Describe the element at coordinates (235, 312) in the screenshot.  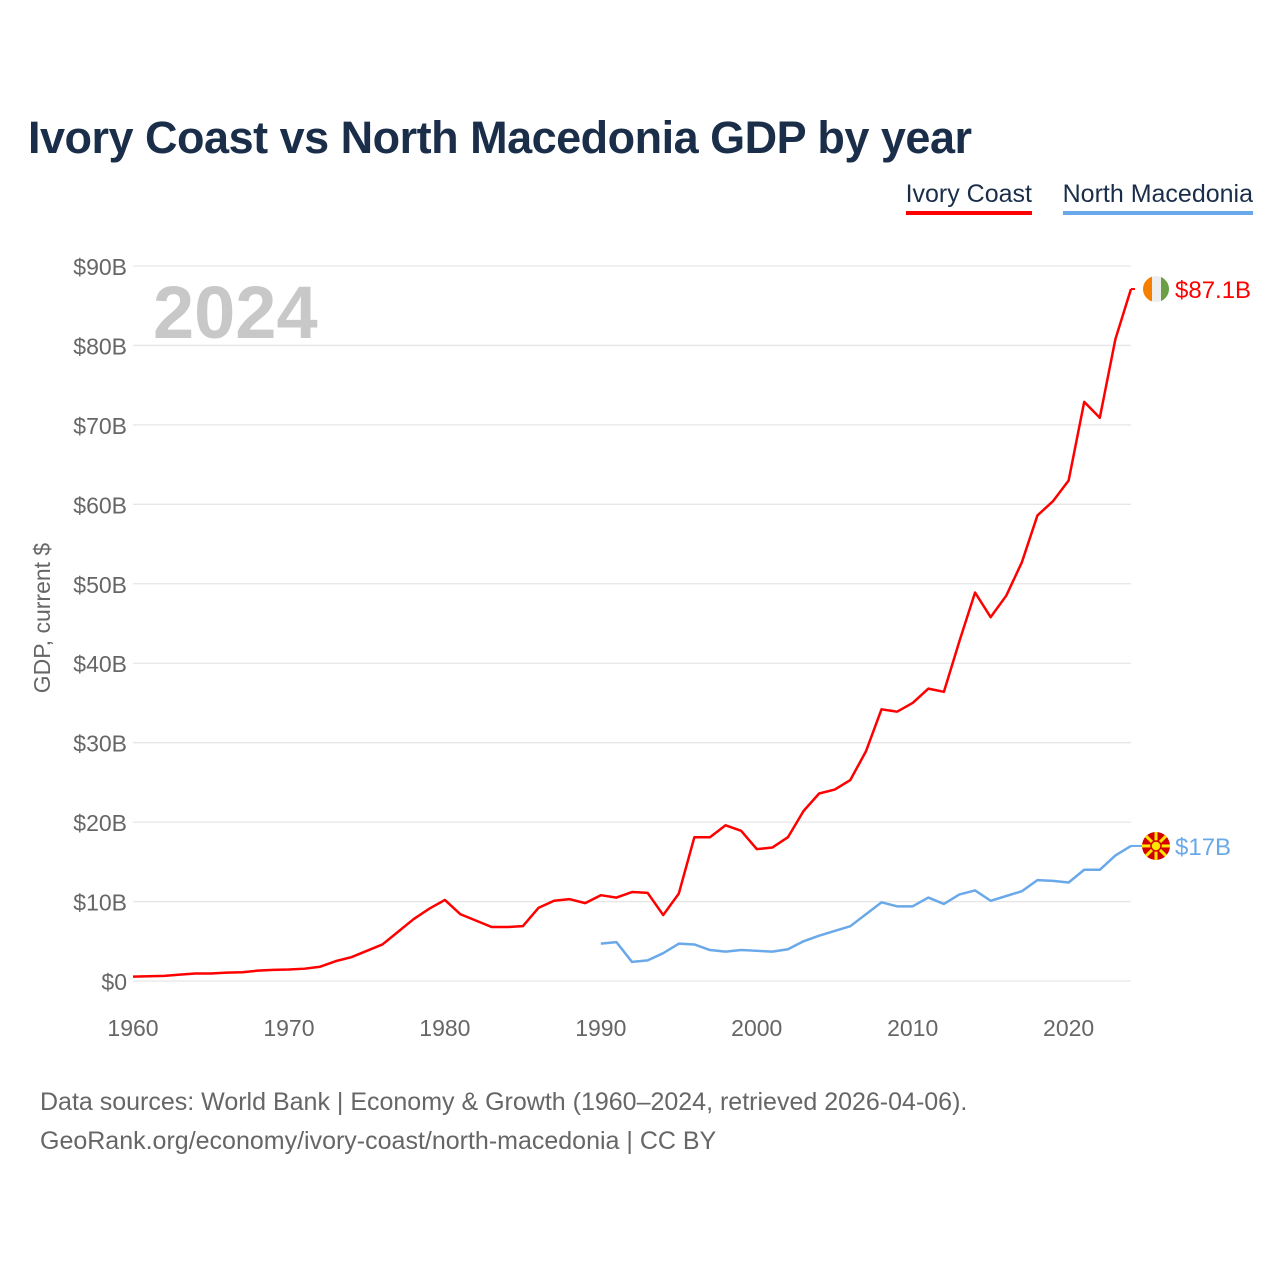
I see `year-watermark: 2024` at that location.